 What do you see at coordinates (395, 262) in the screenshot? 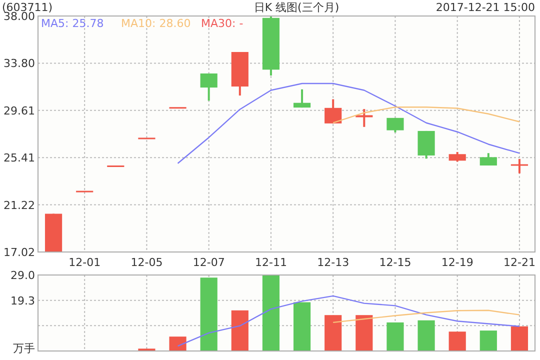
I see `xtick: 12-15` at bounding box center [395, 262].